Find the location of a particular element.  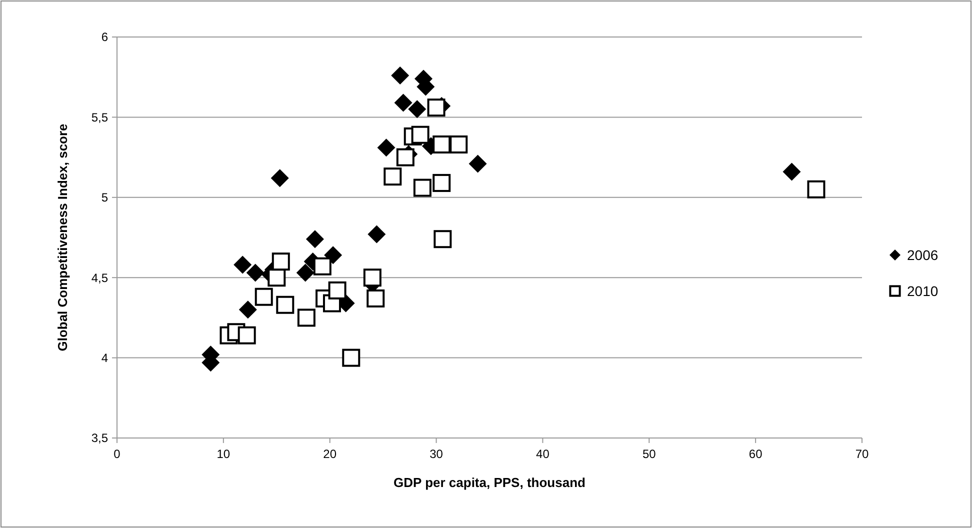

y-tick-label: 5 is located at coordinates (104, 197).